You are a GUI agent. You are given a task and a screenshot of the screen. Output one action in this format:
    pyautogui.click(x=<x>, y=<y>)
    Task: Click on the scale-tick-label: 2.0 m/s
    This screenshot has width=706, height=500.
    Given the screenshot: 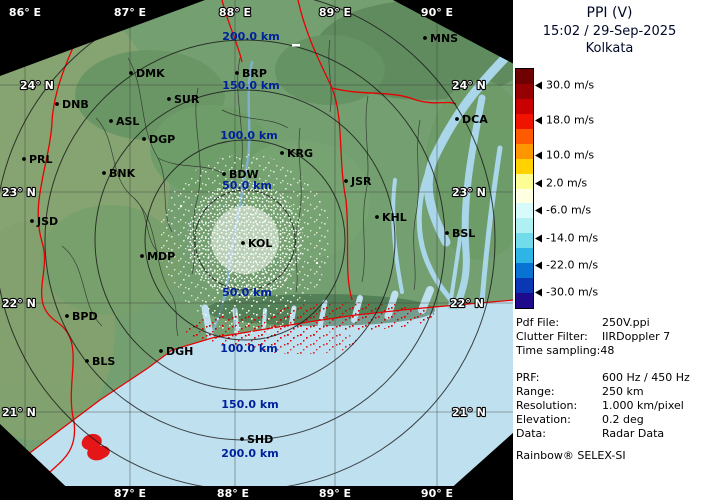 What is the action you would take?
    pyautogui.click(x=567, y=183)
    